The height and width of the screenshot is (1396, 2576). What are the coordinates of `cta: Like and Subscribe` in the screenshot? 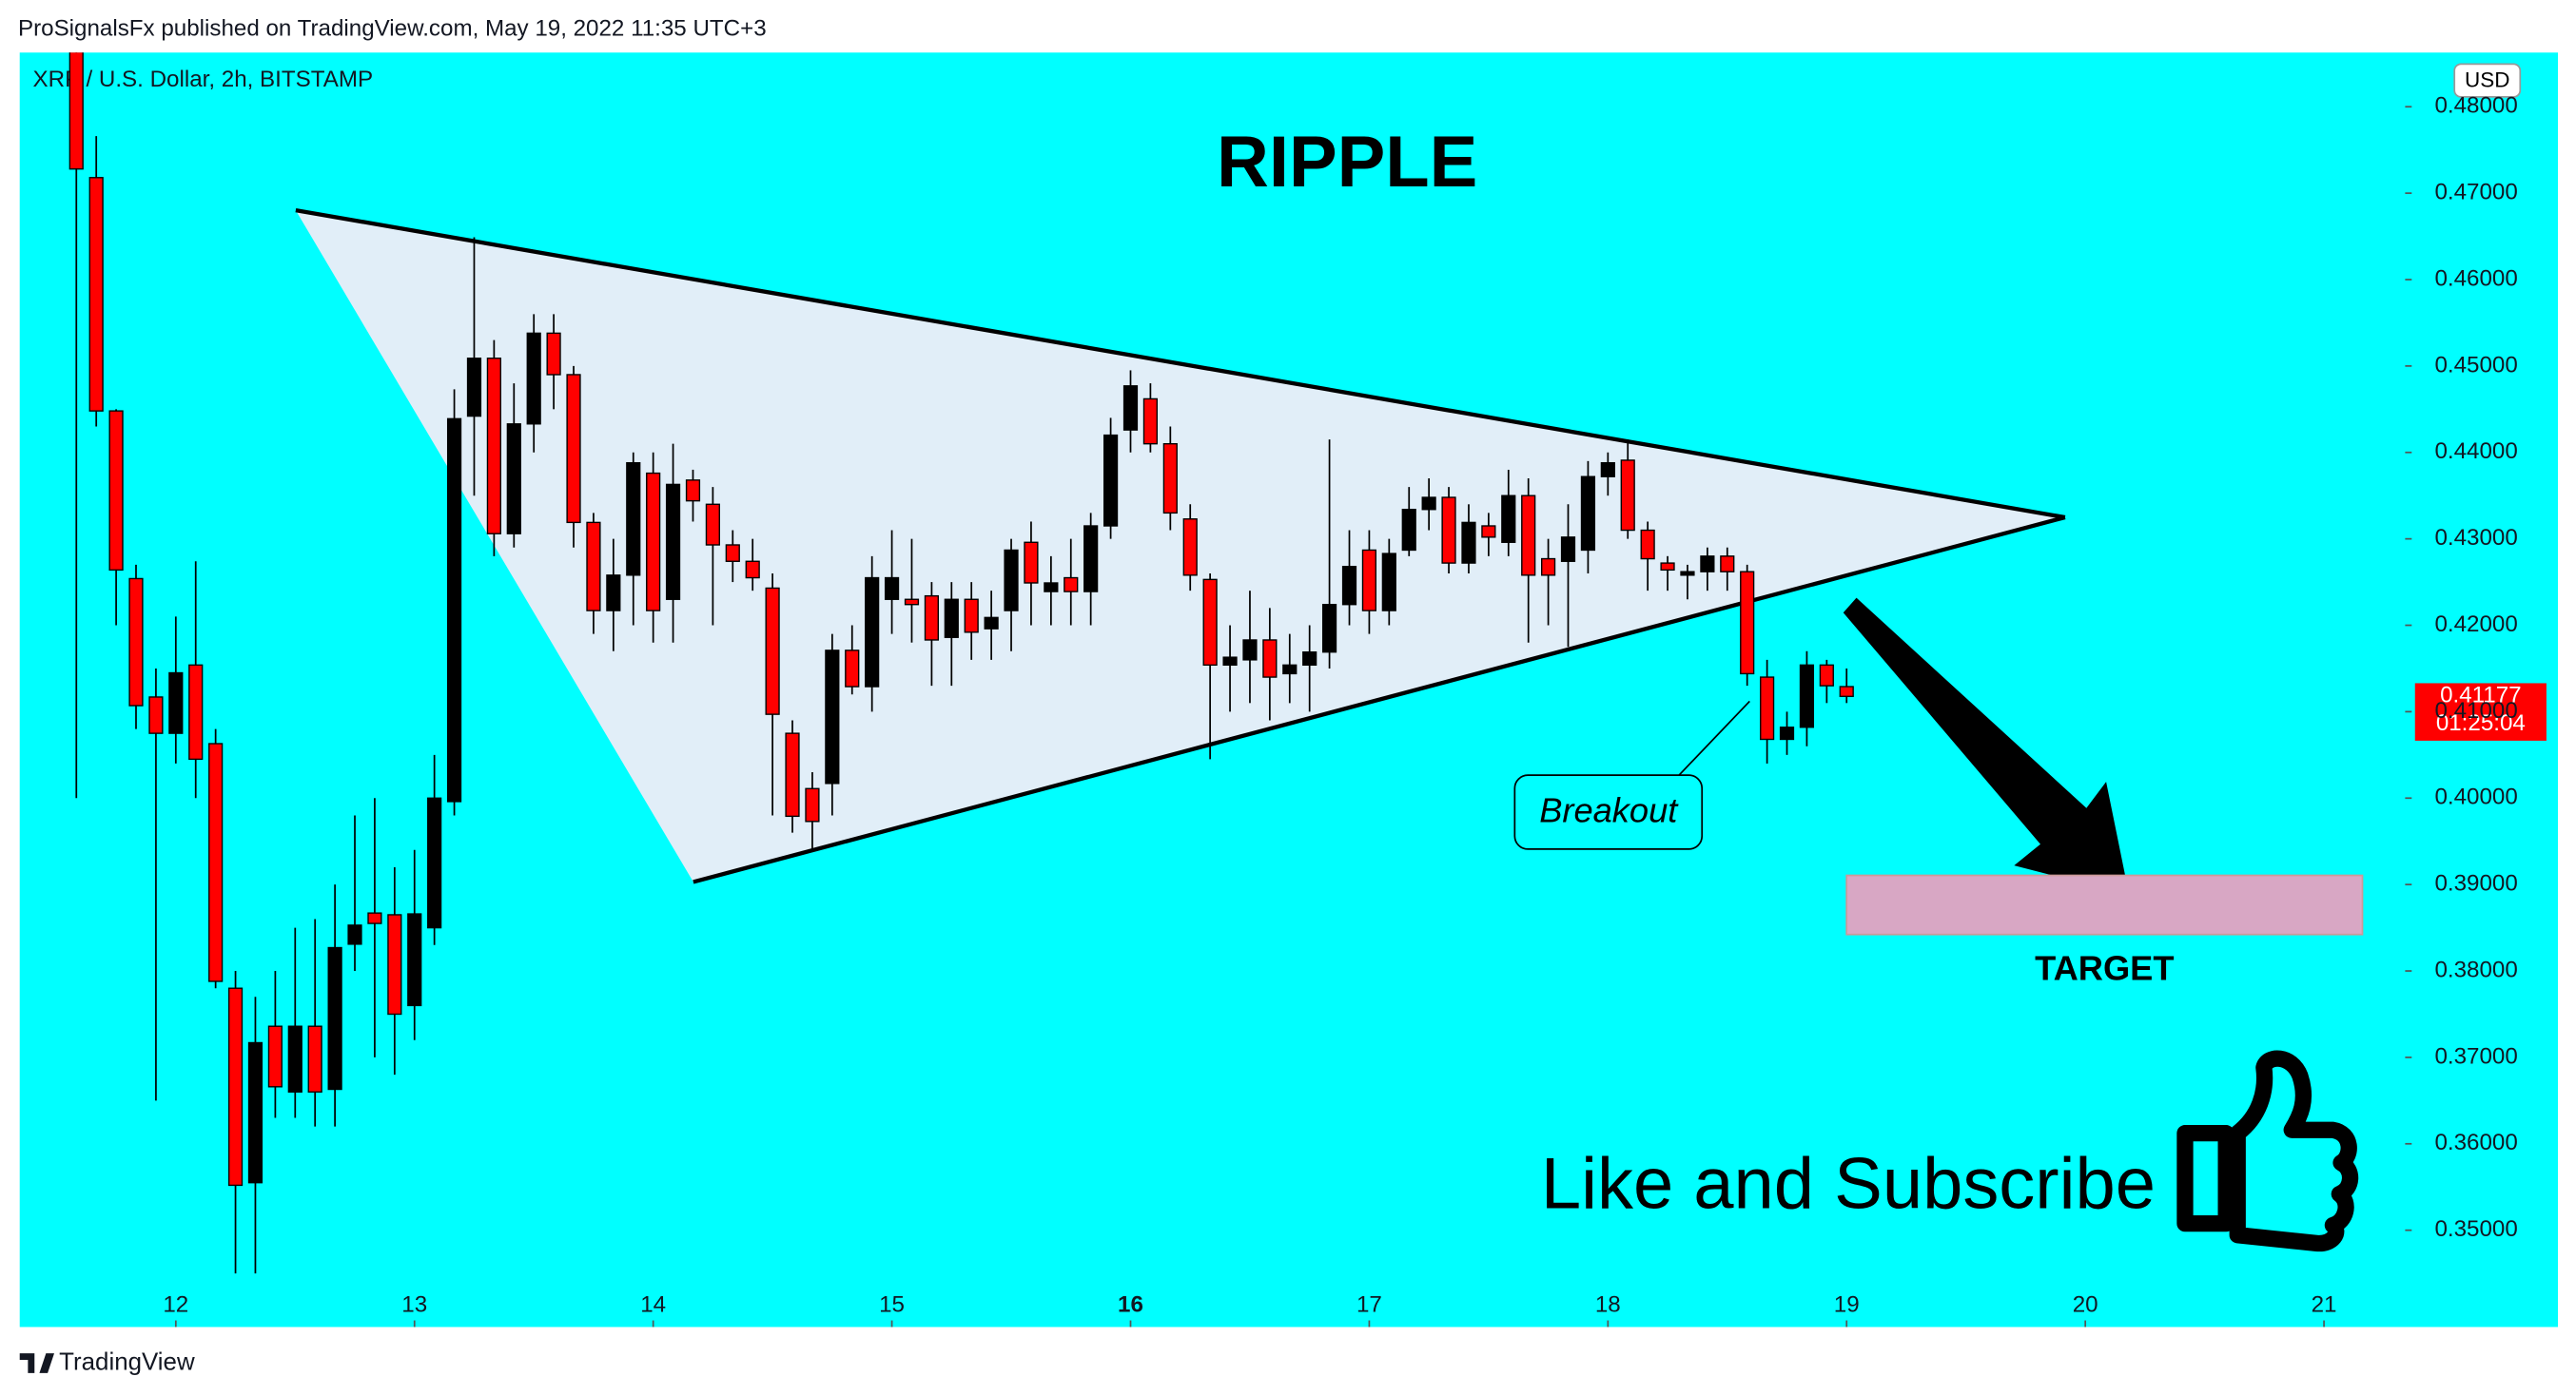 It's located at (1849, 1183).